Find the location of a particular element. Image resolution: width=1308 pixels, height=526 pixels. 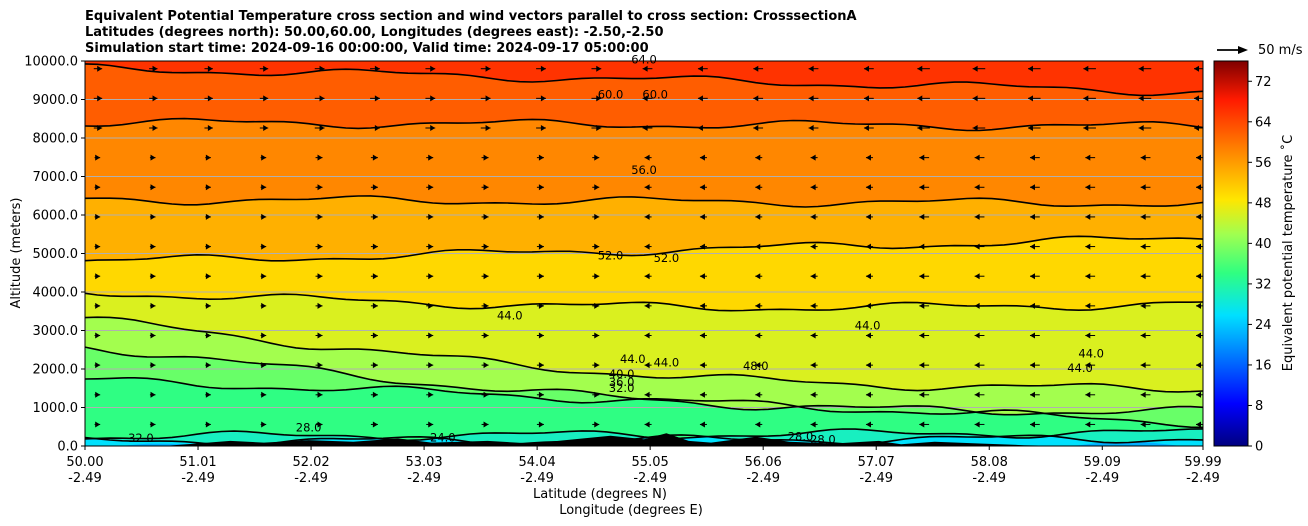

y-tick-label-1: 1000.0 is located at coordinates (56, 408).